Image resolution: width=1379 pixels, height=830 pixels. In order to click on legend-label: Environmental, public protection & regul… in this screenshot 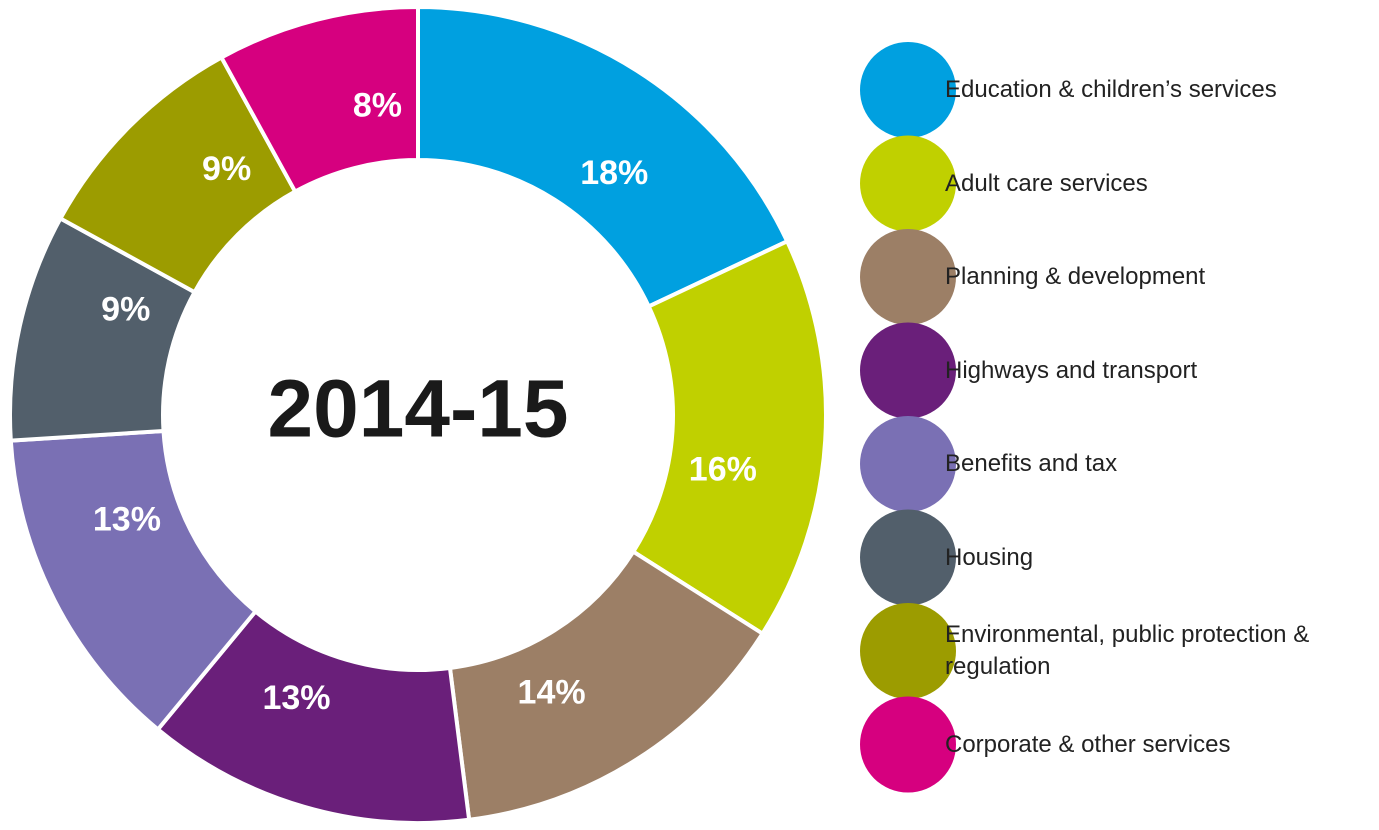, I will do `click(1127, 650)`.